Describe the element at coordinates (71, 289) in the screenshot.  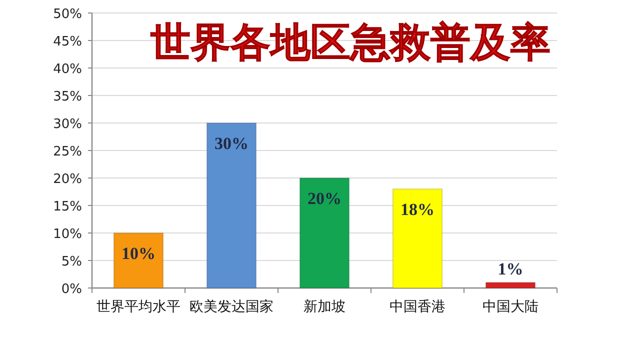
I see `y-tick-label: 0%` at that location.